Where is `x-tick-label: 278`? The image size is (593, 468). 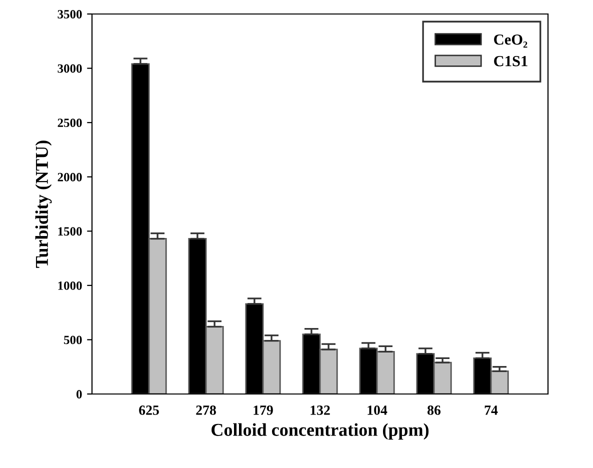
x-tick-label: 278 is located at coordinates (206, 410).